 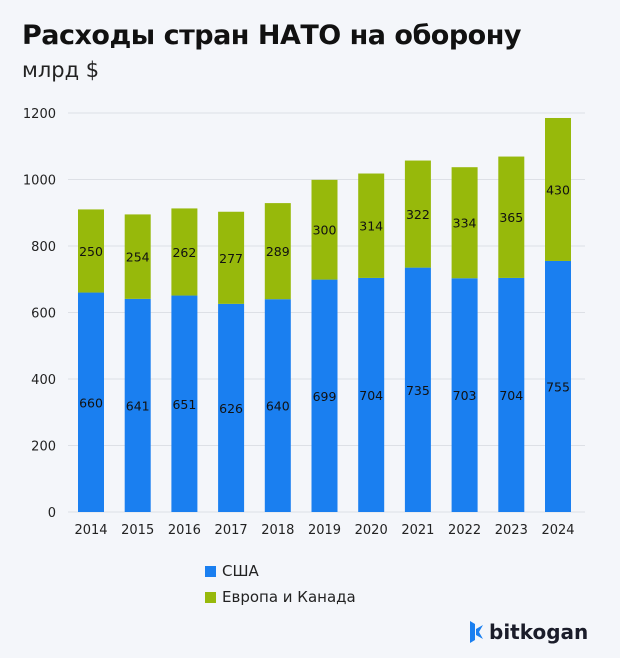 I want to click on chart-title: Расходы стран НАТО на оборону, so click(x=271, y=35).